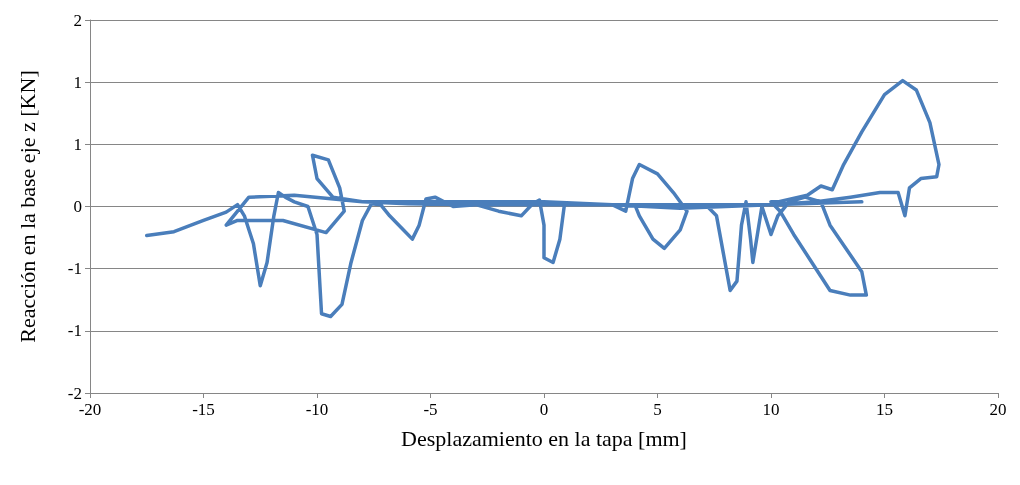  Describe the element at coordinates (77, 20) in the screenshot. I see `y-tick-label: 2` at that location.